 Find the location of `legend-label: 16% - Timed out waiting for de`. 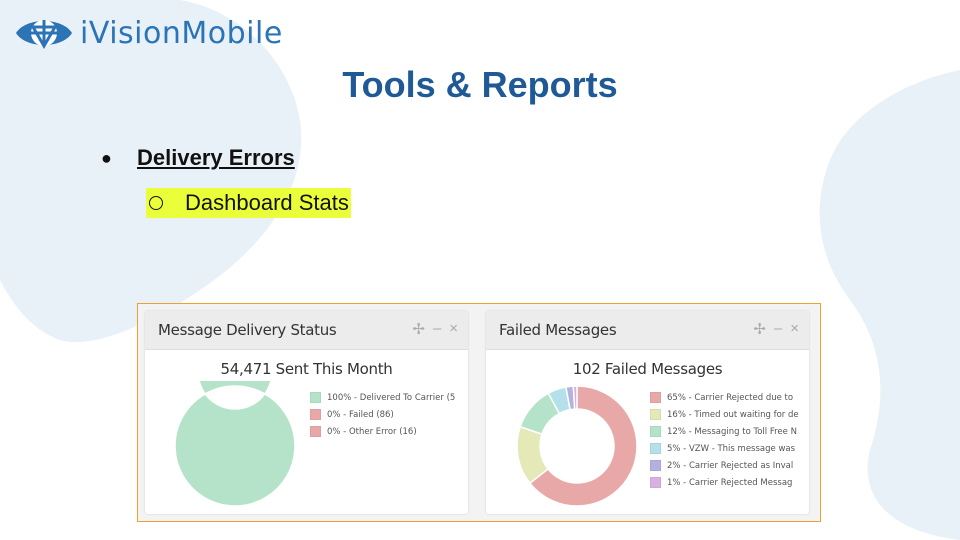

legend-label: 16% - Timed out waiting for de is located at coordinates (733, 414).